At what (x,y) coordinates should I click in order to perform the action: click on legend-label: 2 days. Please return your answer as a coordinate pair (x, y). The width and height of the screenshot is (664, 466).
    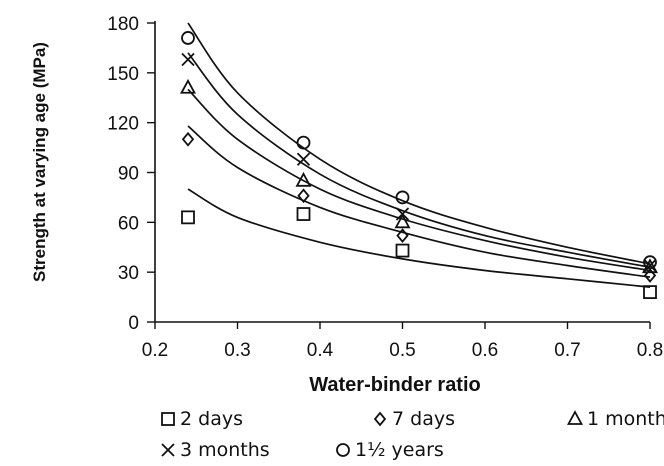
    Looking at the image, I should click on (211, 419).